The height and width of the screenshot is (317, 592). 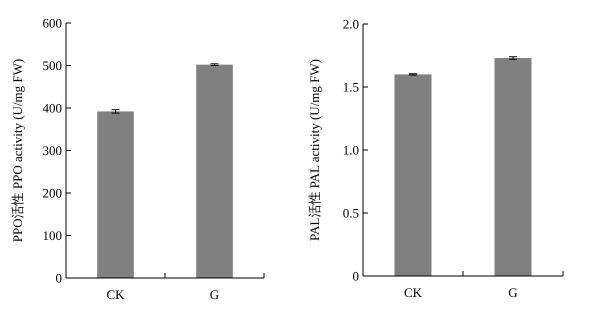 I want to click on y-tick-label: 0.5, so click(x=350, y=213).